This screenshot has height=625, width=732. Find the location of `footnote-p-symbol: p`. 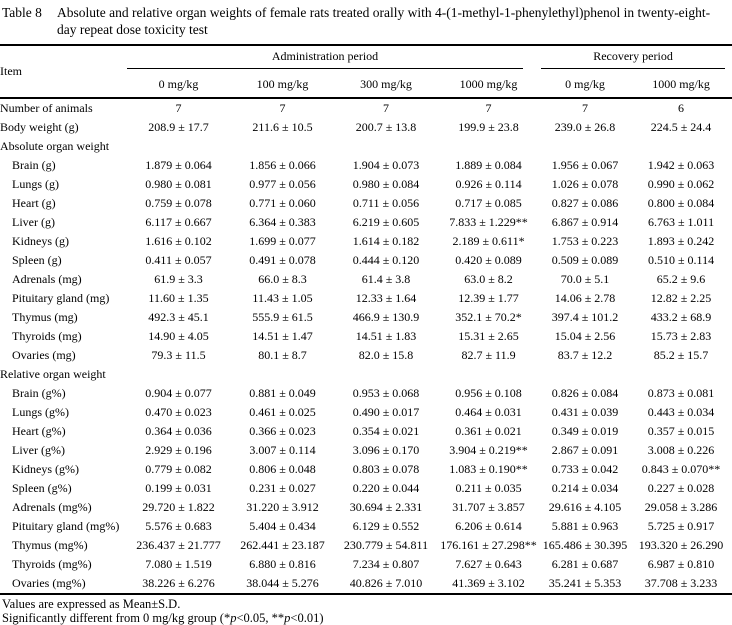

footnote-p-symbol: p is located at coordinates (233, 618).